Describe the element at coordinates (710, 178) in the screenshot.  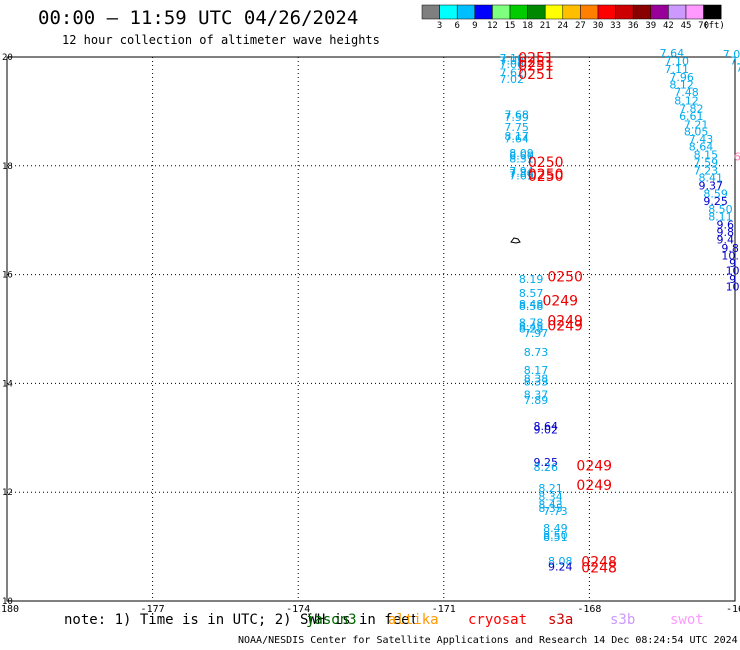
I see `swh-value-label: 8.41` at that location.